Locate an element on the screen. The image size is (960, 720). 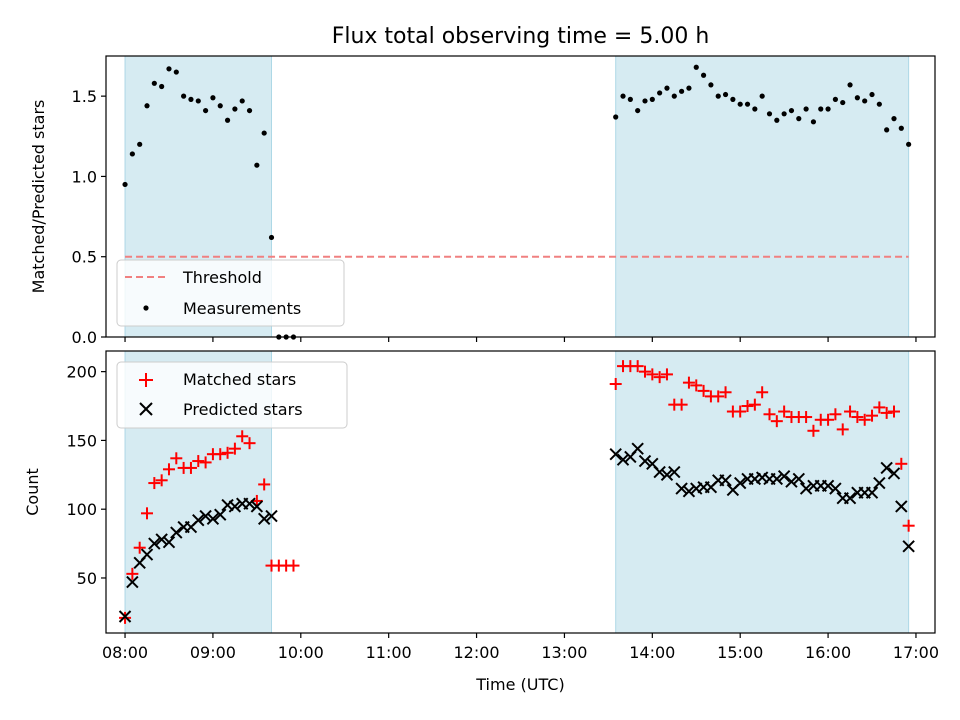
bottom-legend-box is located at coordinates (232, 395).